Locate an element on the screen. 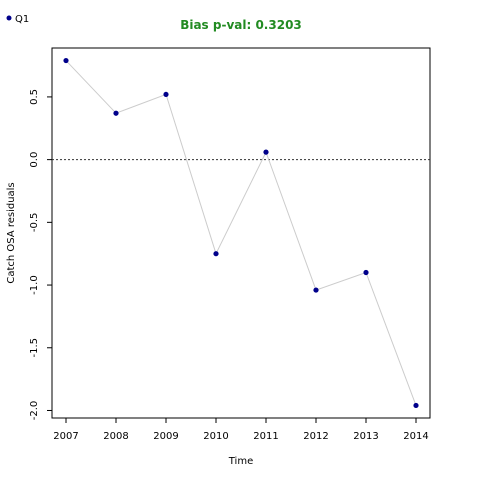  y-tick-label: -0.5 is located at coordinates (34, 223).